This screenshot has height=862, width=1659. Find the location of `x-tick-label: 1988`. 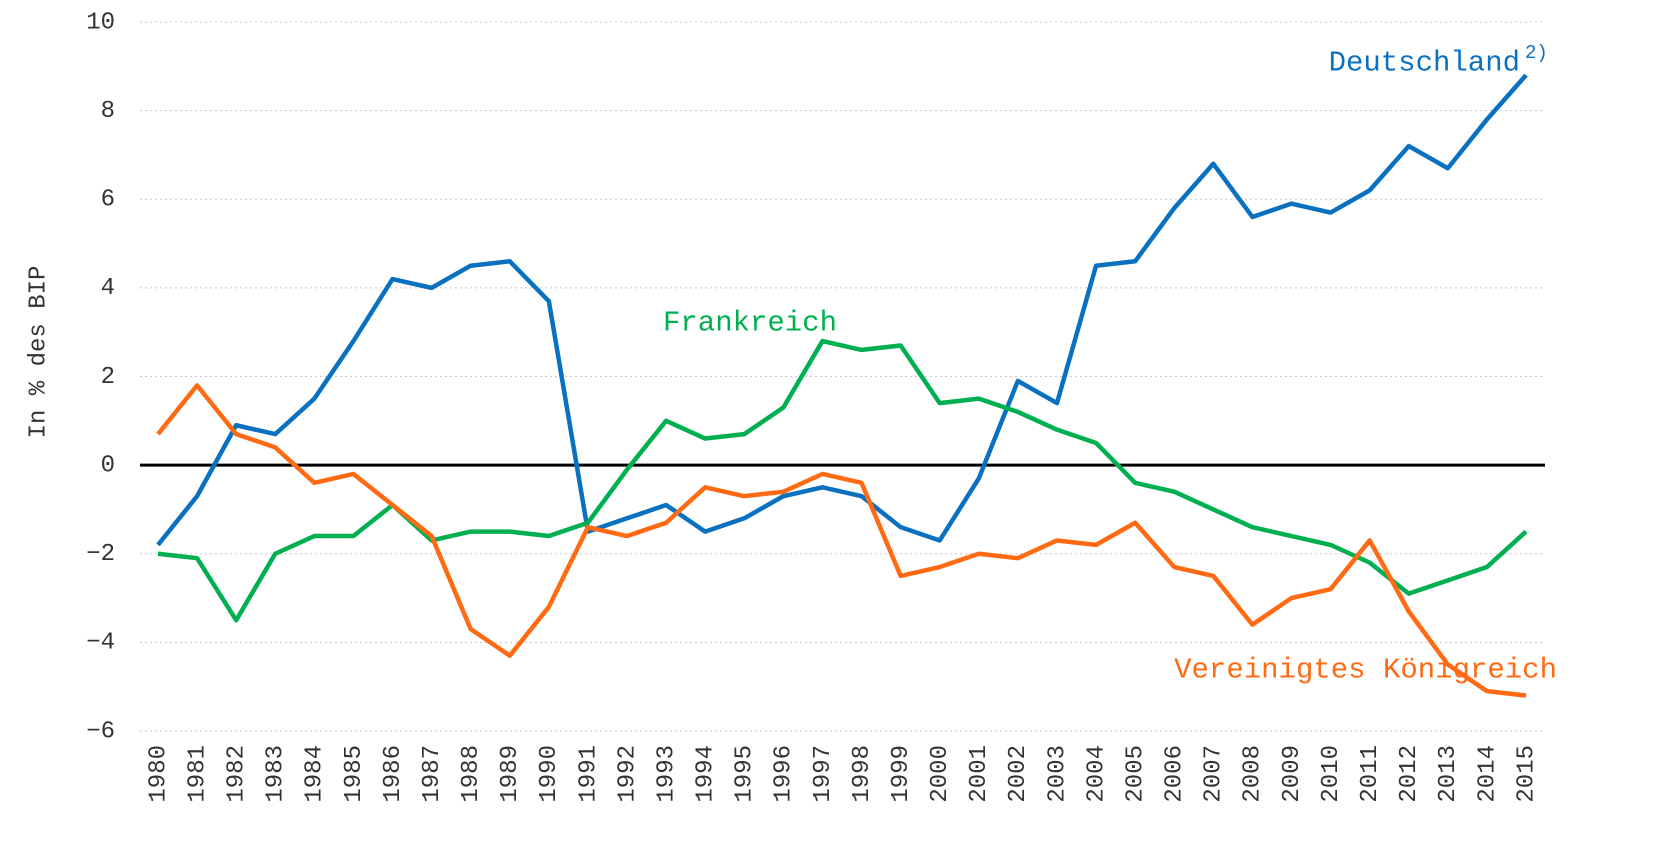

x-tick-label: 1988 is located at coordinates (471, 774).